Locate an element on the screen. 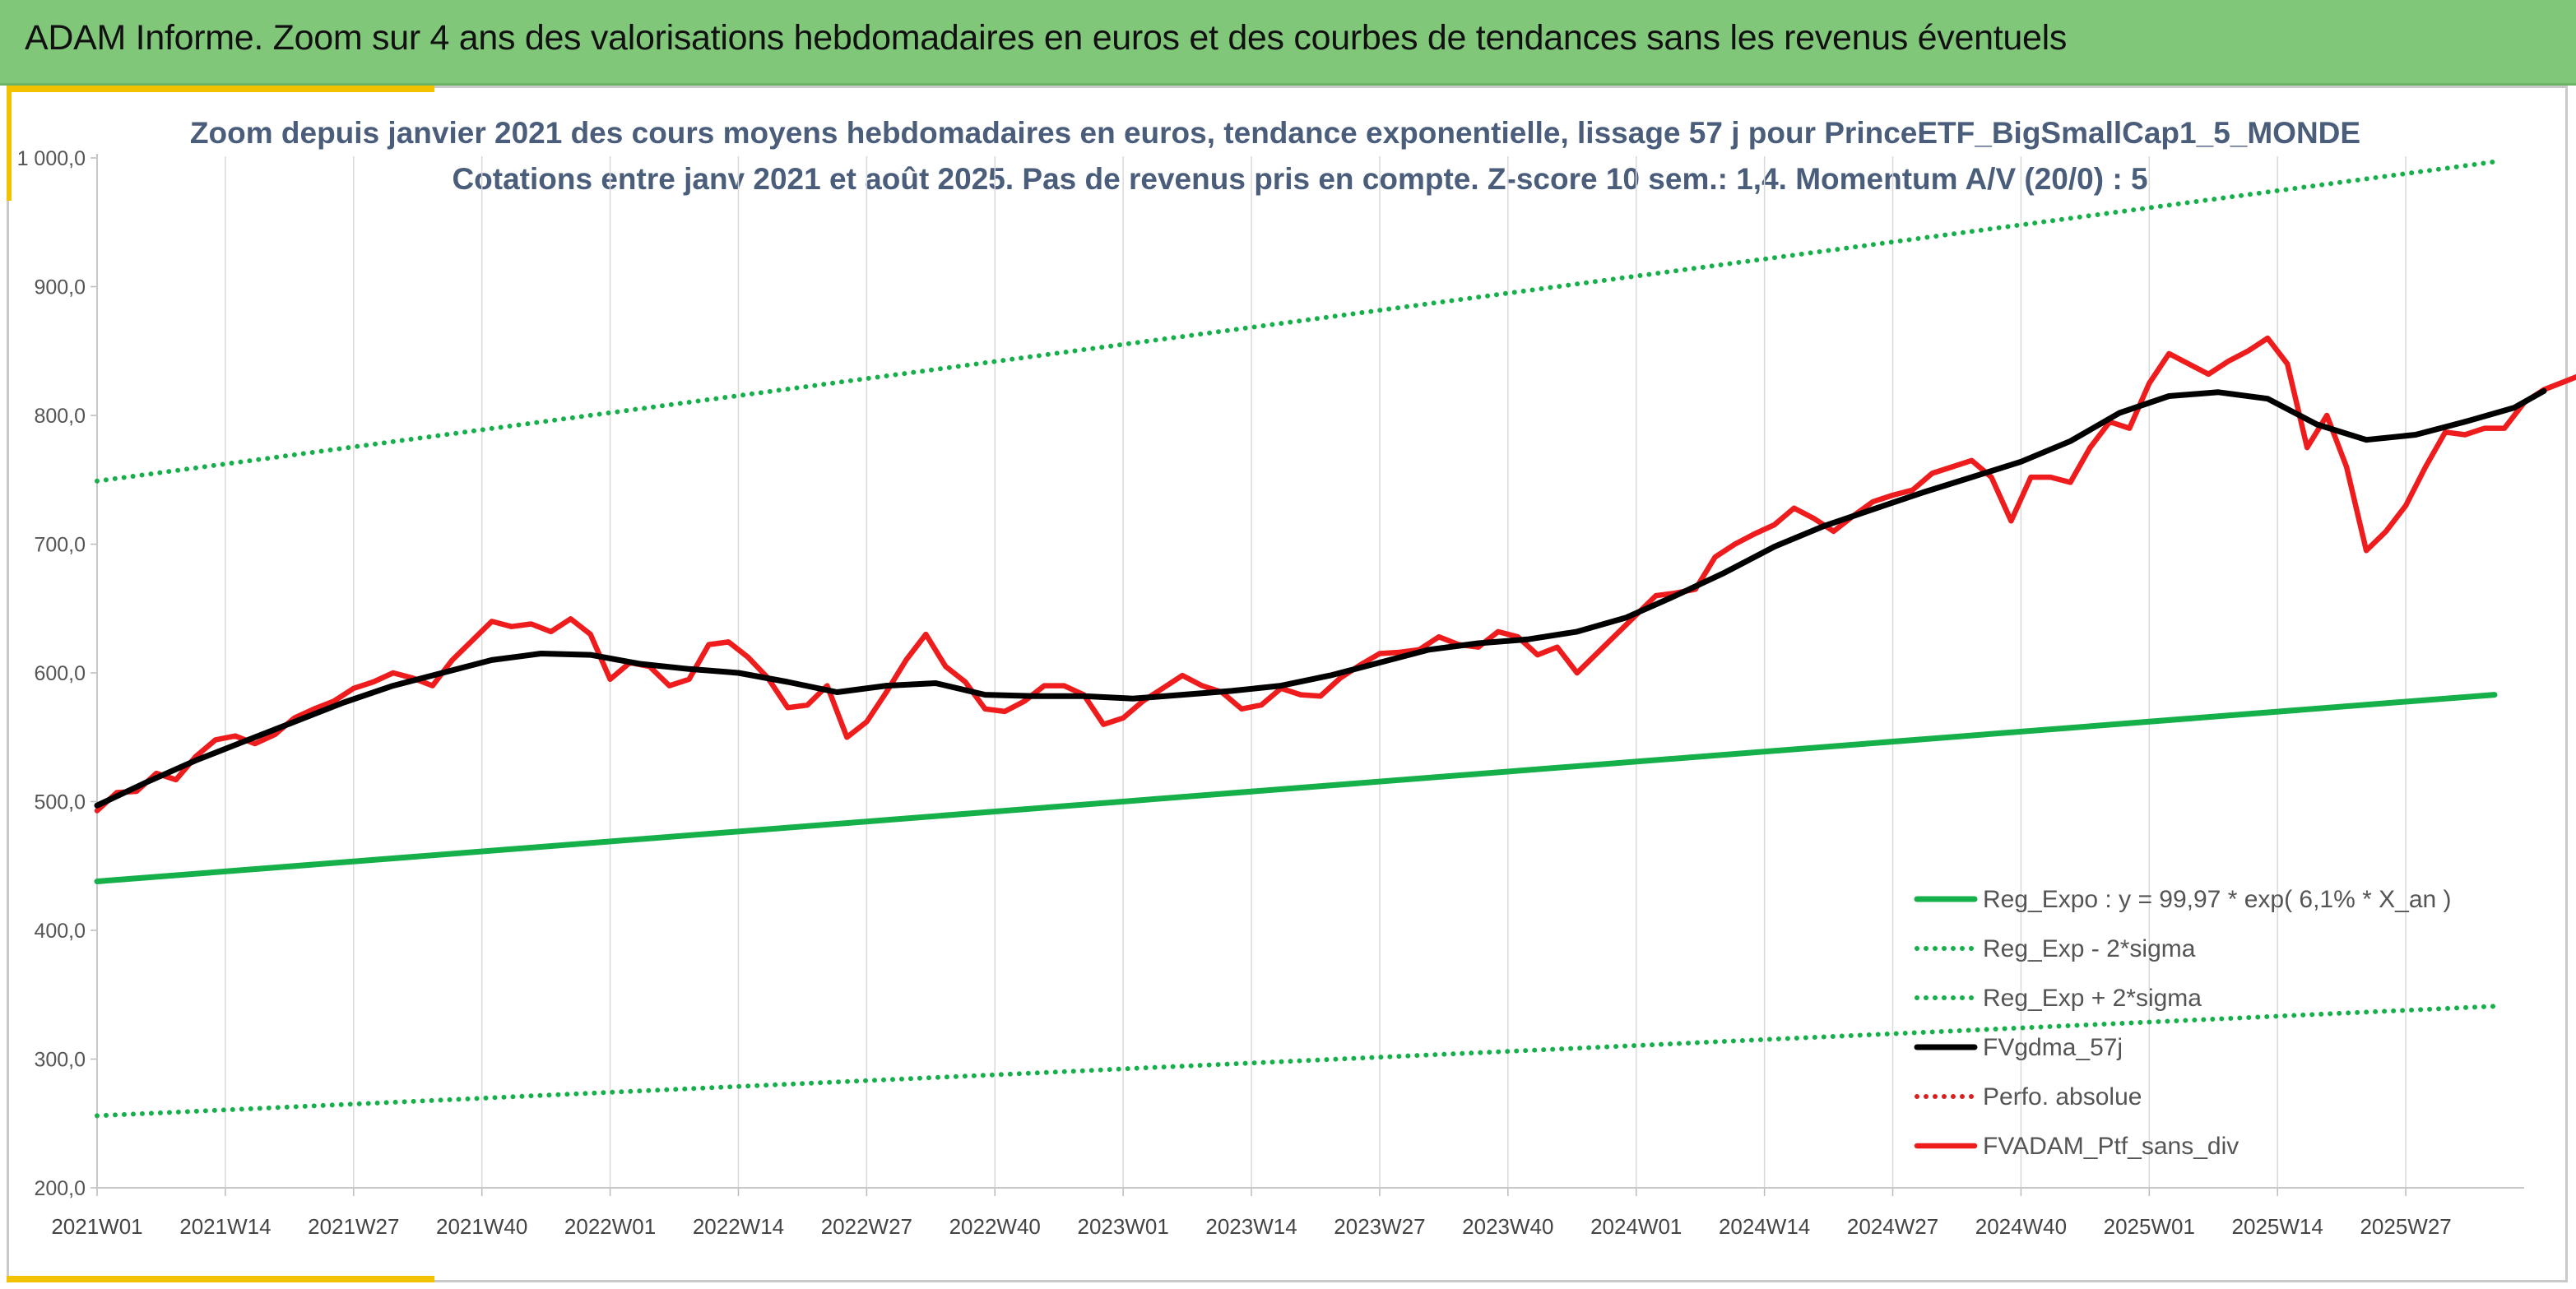 Image resolution: width=2576 pixels, height=1289 pixels. x-tick-label: 2021W14 is located at coordinates (225, 1226).